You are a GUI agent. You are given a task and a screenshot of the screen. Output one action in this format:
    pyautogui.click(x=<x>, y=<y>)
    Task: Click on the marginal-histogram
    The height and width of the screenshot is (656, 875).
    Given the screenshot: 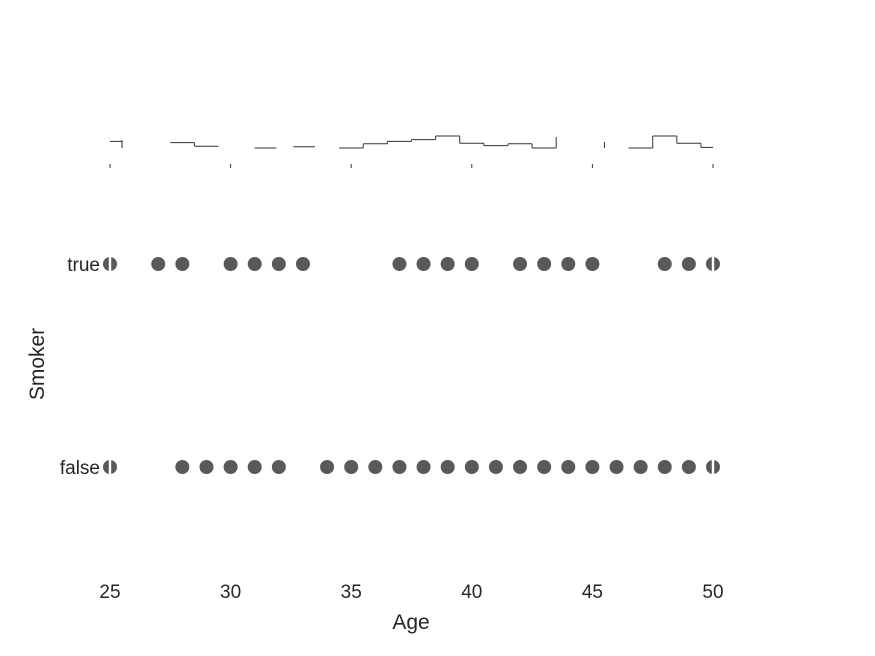 What is the action you would take?
    pyautogui.click(x=411, y=151)
    